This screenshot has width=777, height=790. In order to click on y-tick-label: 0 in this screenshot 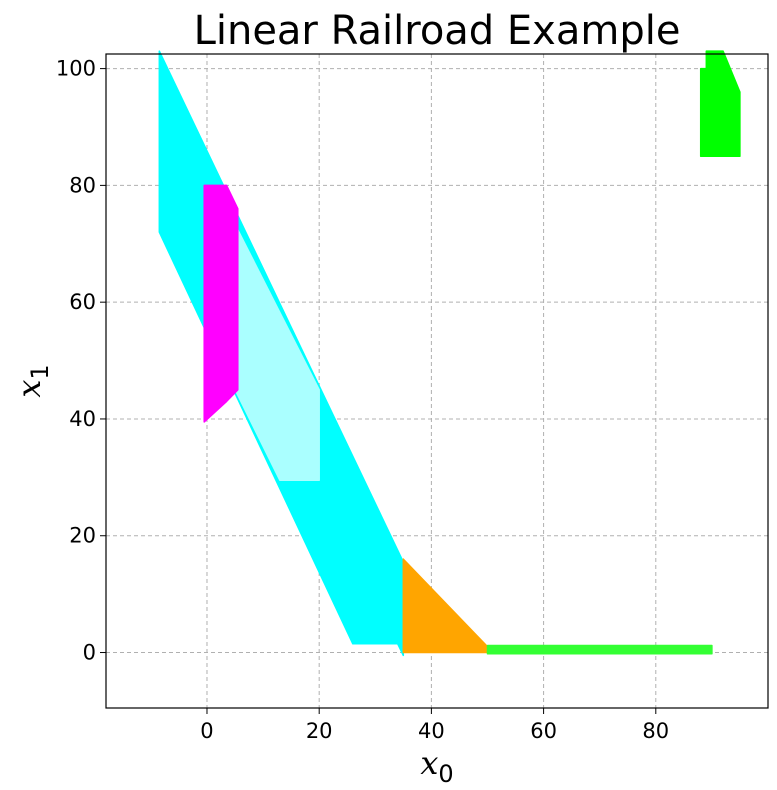, I will do `click(89, 653)`.